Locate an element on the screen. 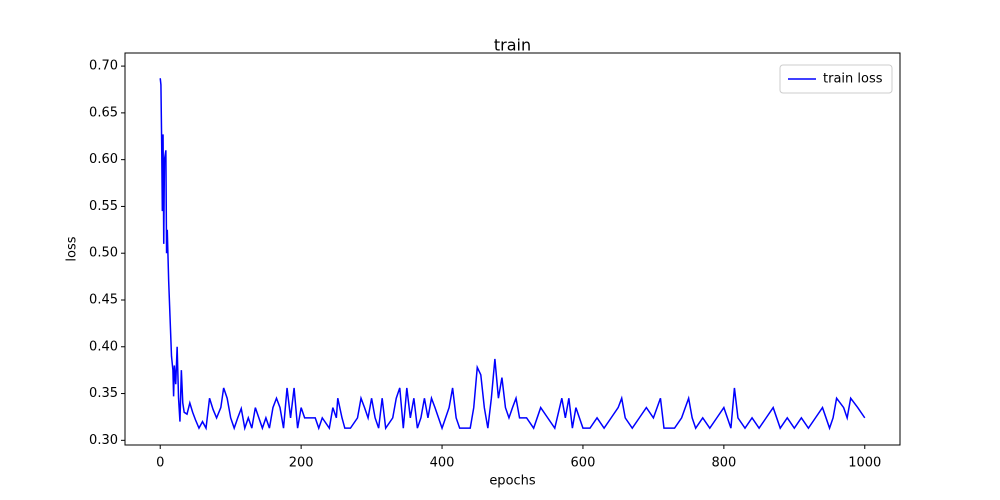 Image resolution: width=1000 pixels, height=500 pixels. y-tick-label: 0.40 is located at coordinates (103, 346).